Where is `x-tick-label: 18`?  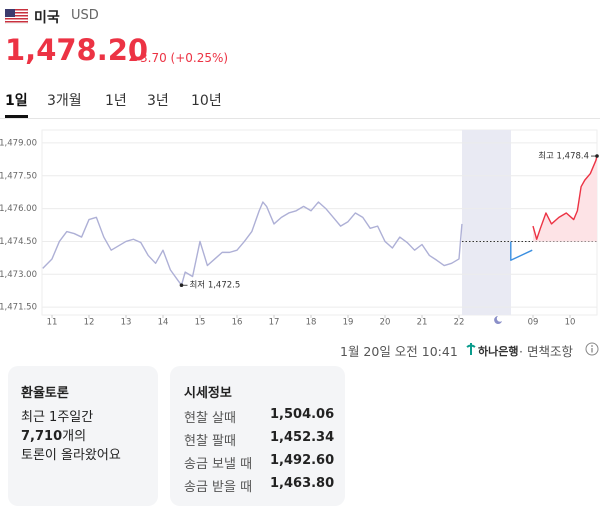 x-tick-label: 18 is located at coordinates (311, 323).